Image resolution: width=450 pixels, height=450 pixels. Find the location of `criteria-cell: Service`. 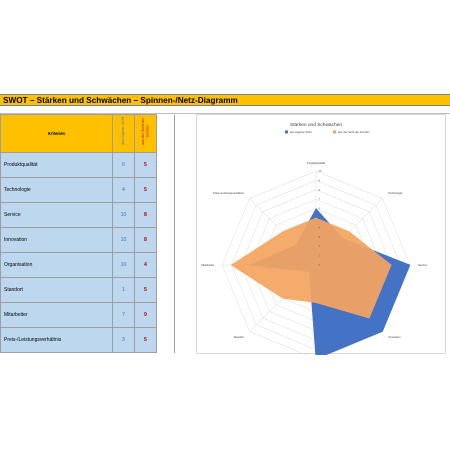

criteria-cell: Service is located at coordinates (56, 215).